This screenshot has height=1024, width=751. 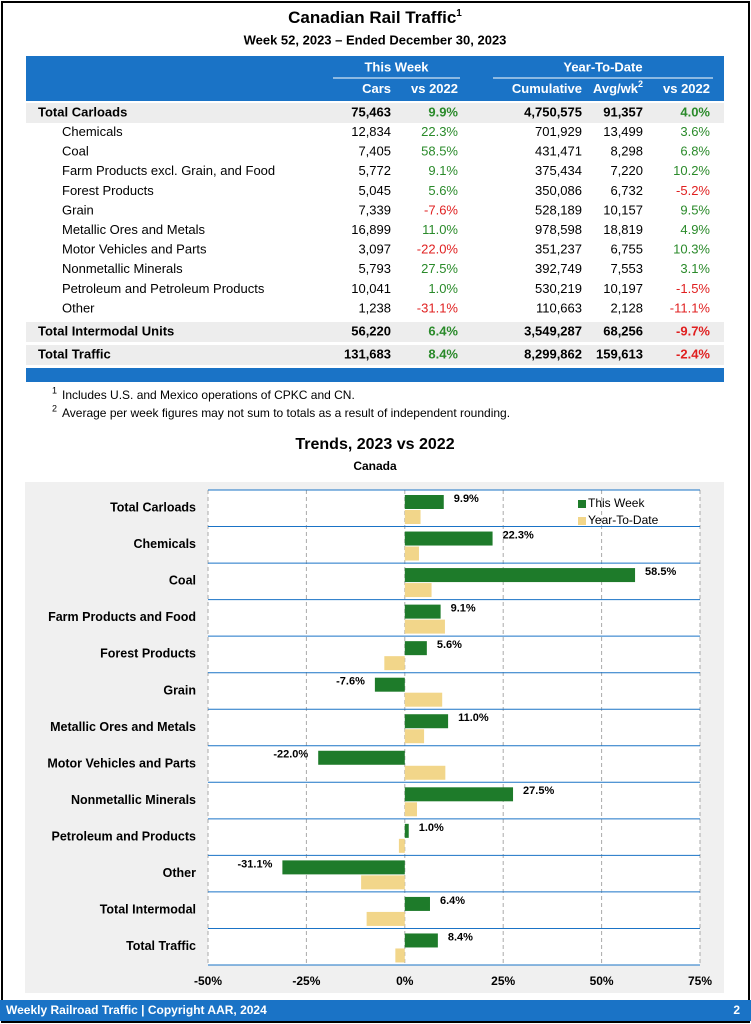 What do you see at coordinates (623, 209) in the screenshot?
I see `table-cell: 10,157` at bounding box center [623, 209].